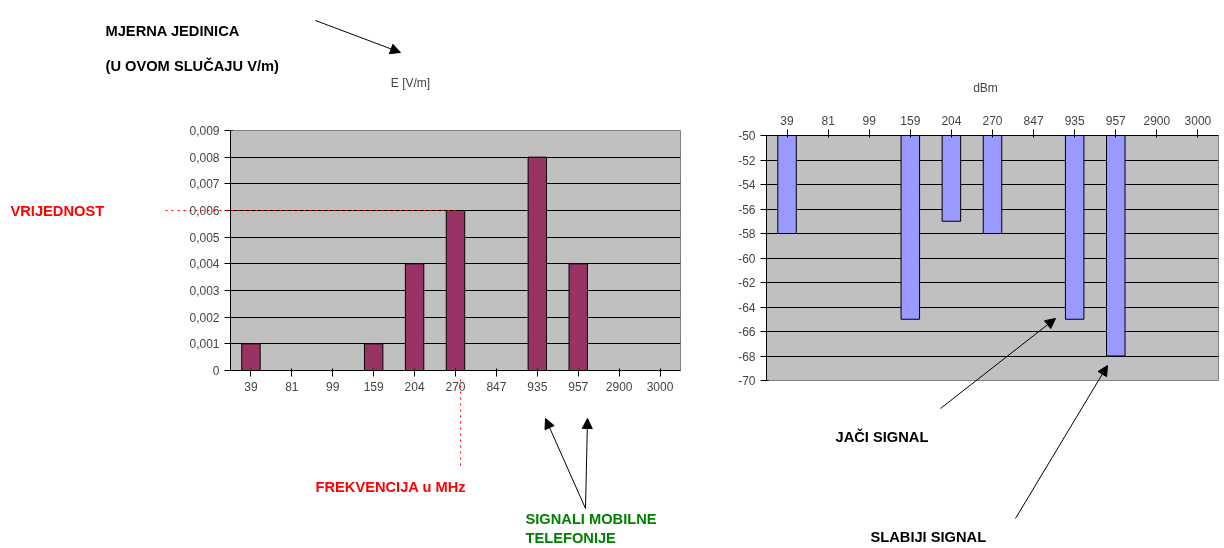 The width and height of the screenshot is (1224, 548). I want to click on y-tick-label: -64, so click(747, 307).